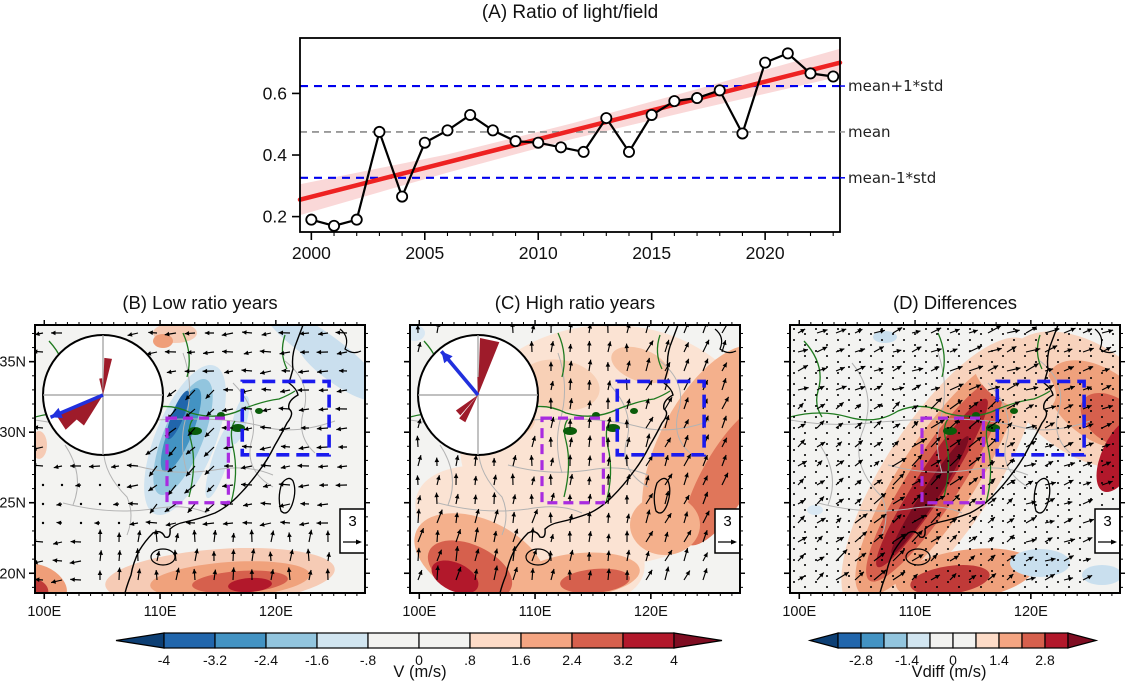 Image resolution: width=1128 pixels, height=682 pixels. Describe the element at coordinates (419, 660) in the screenshot. I see `colorbar-tick-label: 0` at that location.